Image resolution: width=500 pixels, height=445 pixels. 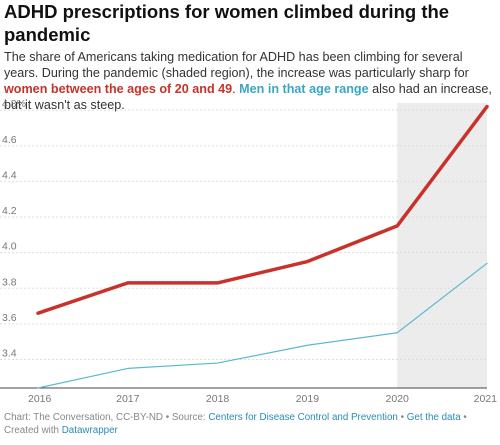 What do you see at coordinates (218, 399) in the screenshot?
I see `x-tick-label: 2018` at bounding box center [218, 399].